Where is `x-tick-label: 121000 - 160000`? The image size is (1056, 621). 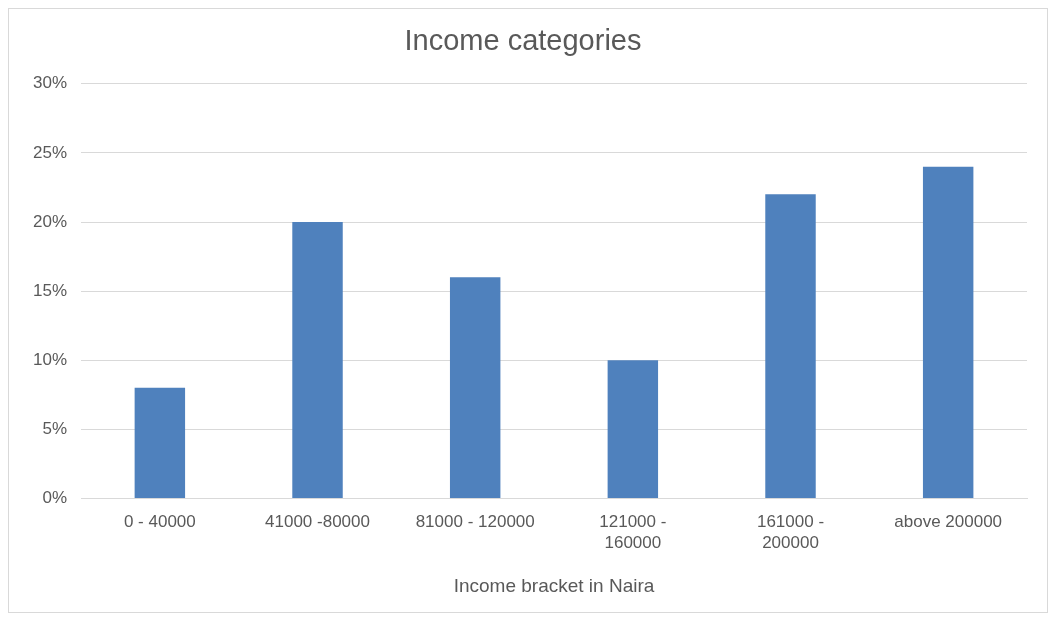 x-tick-label: 121000 - 160000 is located at coordinates (633, 532).